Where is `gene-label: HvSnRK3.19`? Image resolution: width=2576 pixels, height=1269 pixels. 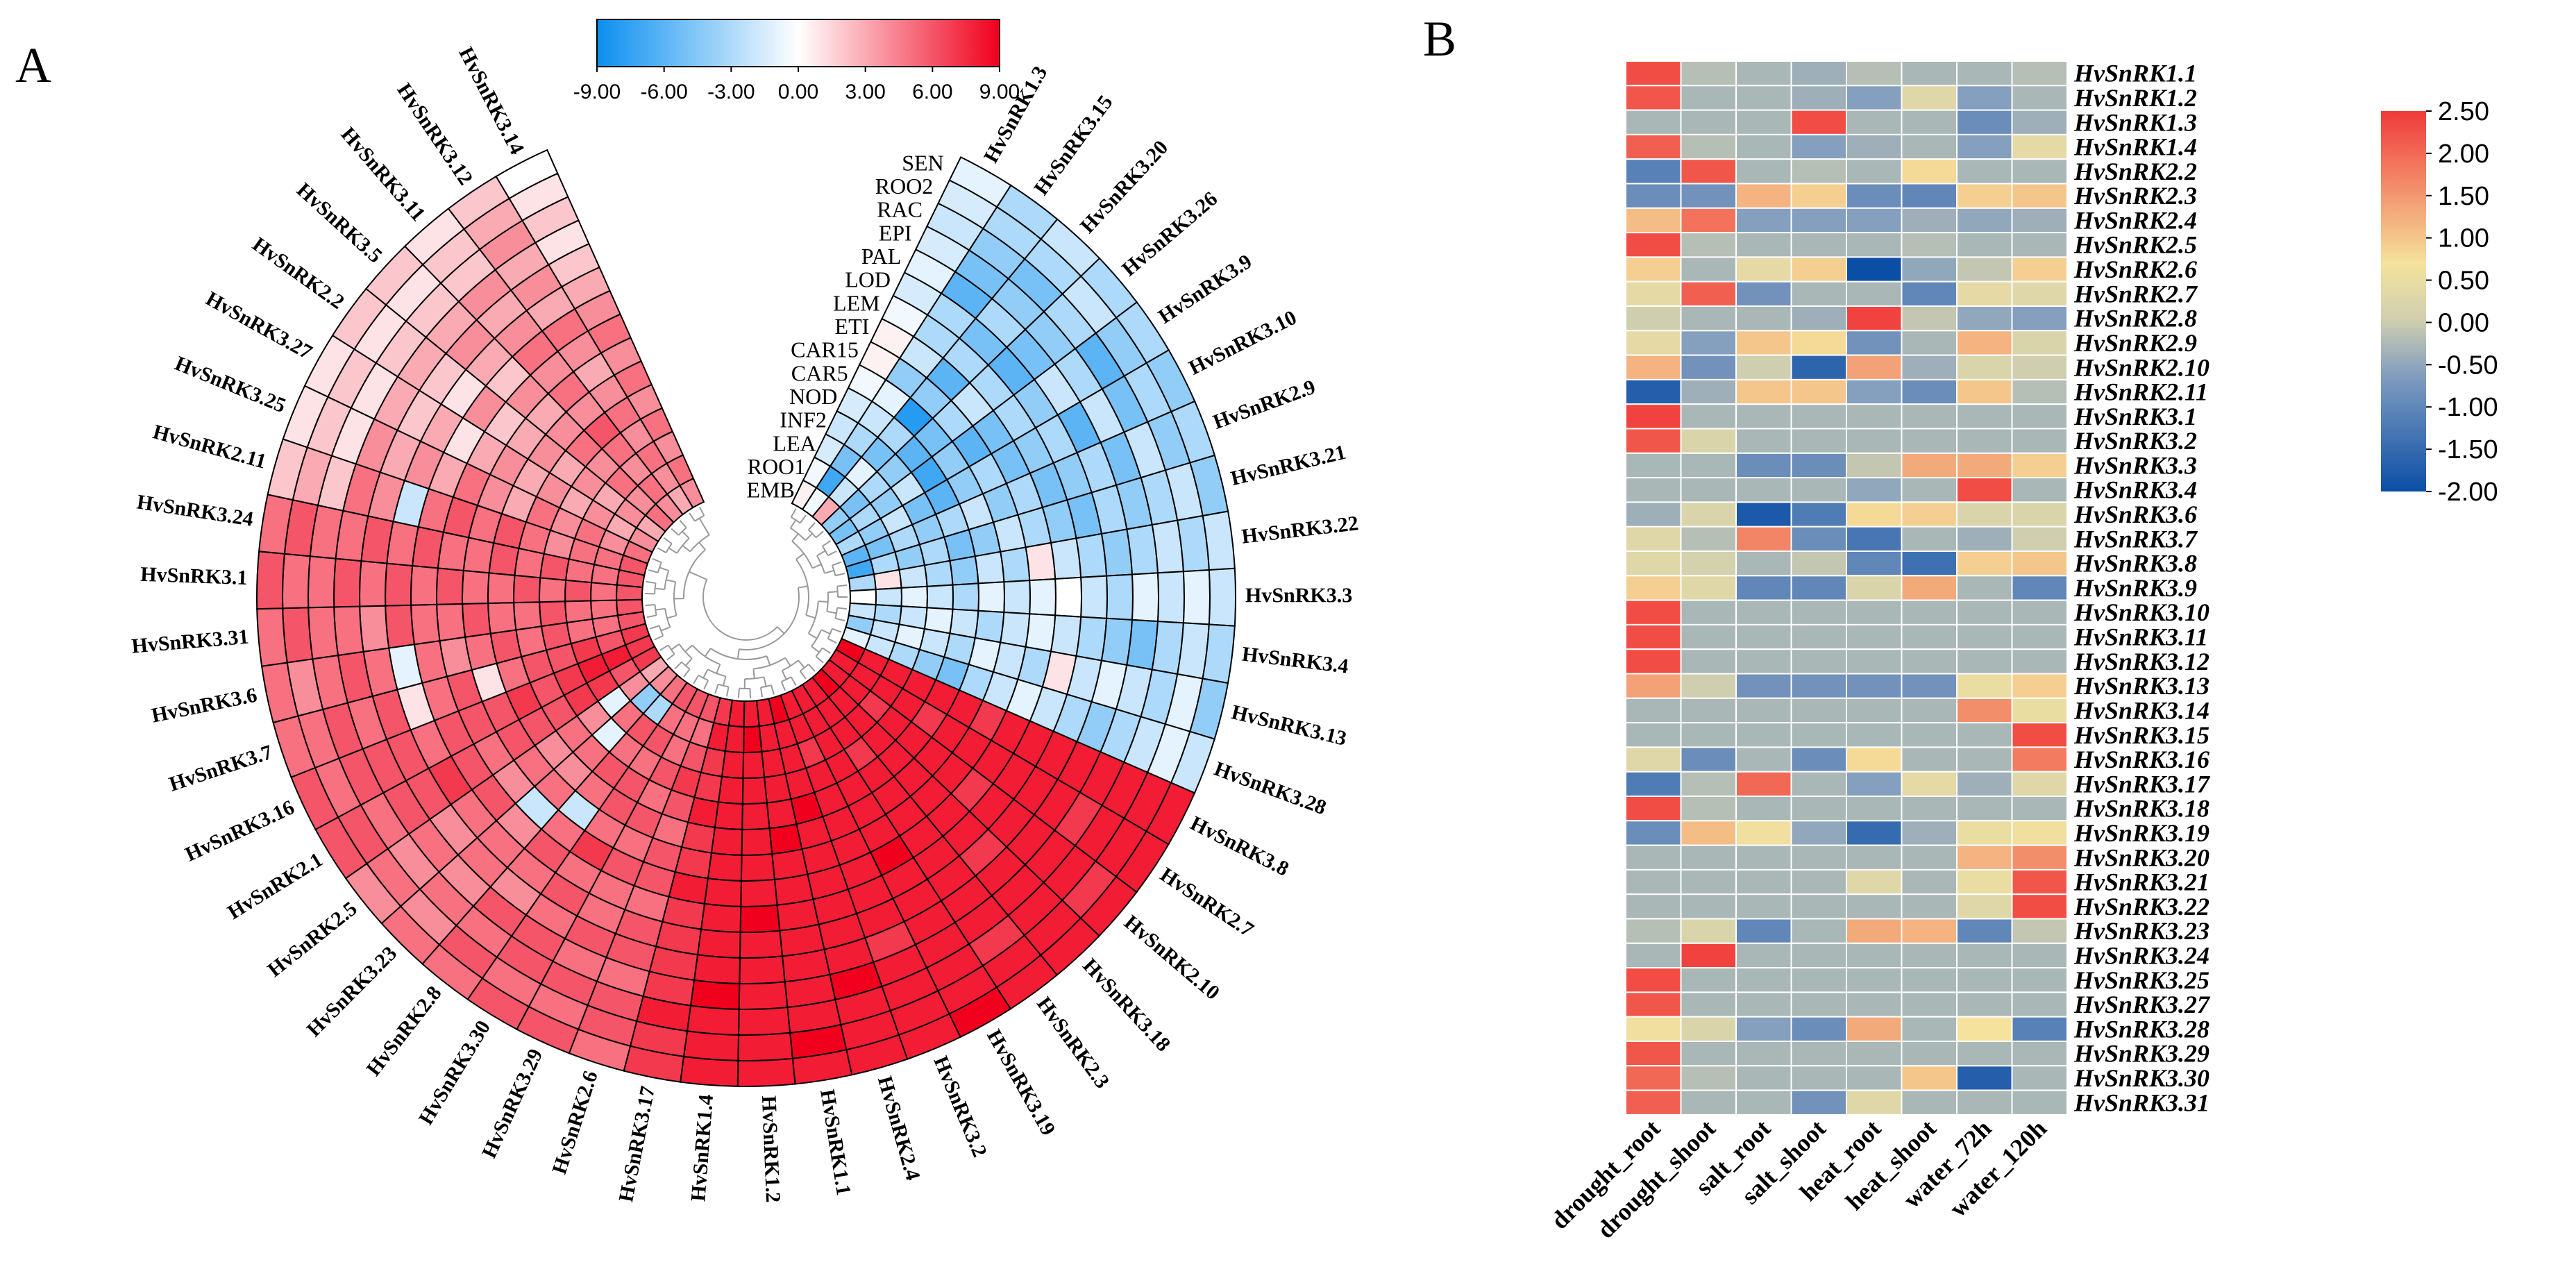
gene-label: HvSnRK3.19 is located at coordinates (2141, 833).